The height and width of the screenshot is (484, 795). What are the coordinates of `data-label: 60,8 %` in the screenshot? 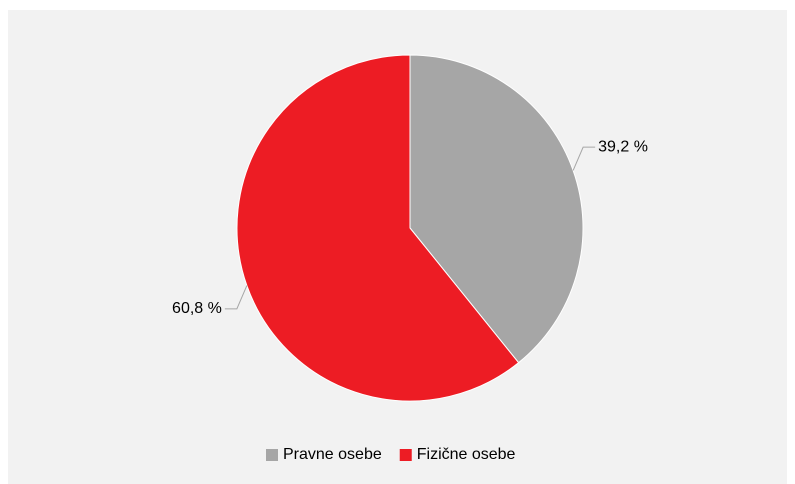 It's located at (197, 308).